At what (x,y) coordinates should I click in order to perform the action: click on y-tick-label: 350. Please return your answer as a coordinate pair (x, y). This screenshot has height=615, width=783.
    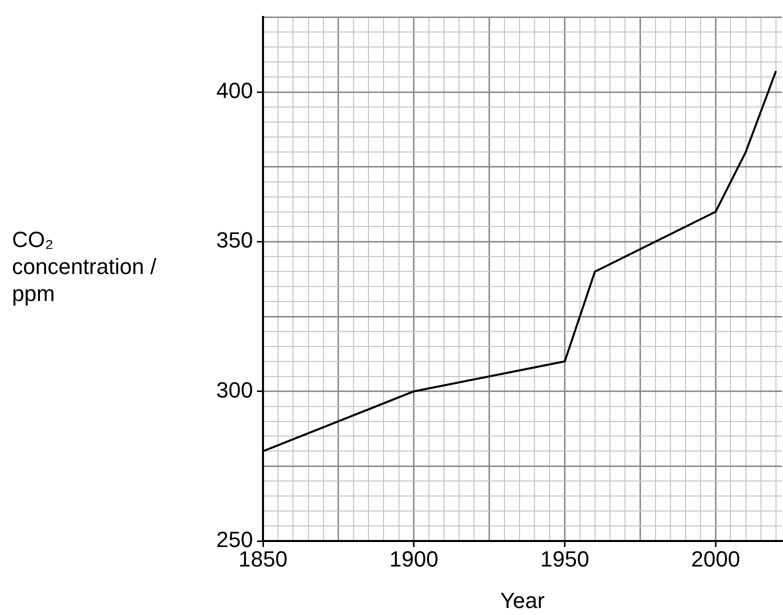
    Looking at the image, I should click on (234, 240).